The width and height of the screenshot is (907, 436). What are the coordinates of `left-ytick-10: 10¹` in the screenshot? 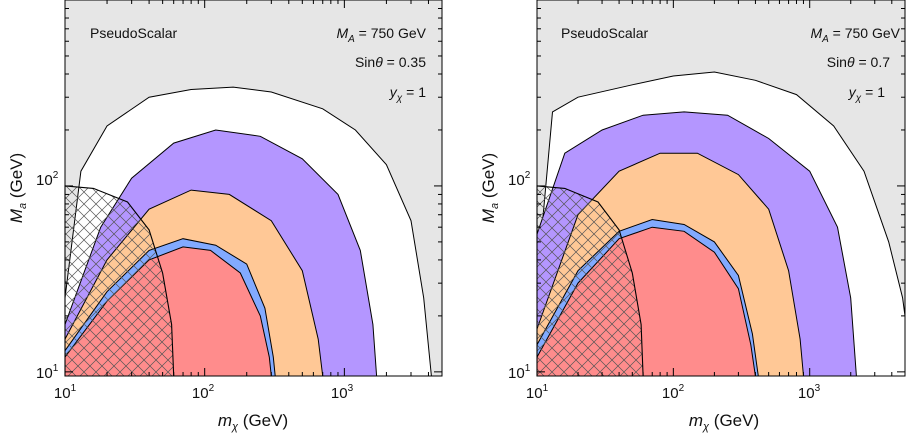 It's located at (47, 372).